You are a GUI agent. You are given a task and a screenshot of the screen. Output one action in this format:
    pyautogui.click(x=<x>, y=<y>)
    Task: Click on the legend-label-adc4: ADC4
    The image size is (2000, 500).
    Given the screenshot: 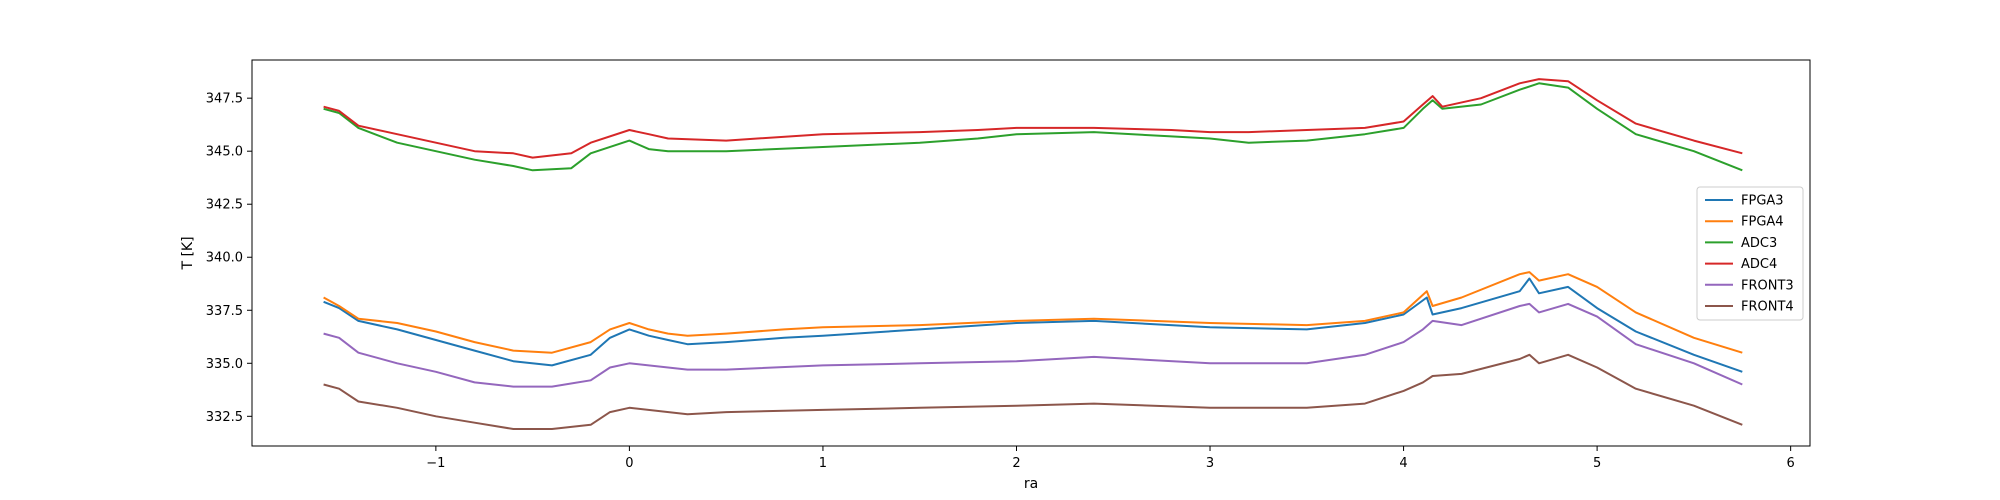 What is the action you would take?
    pyautogui.click(x=1759, y=264)
    